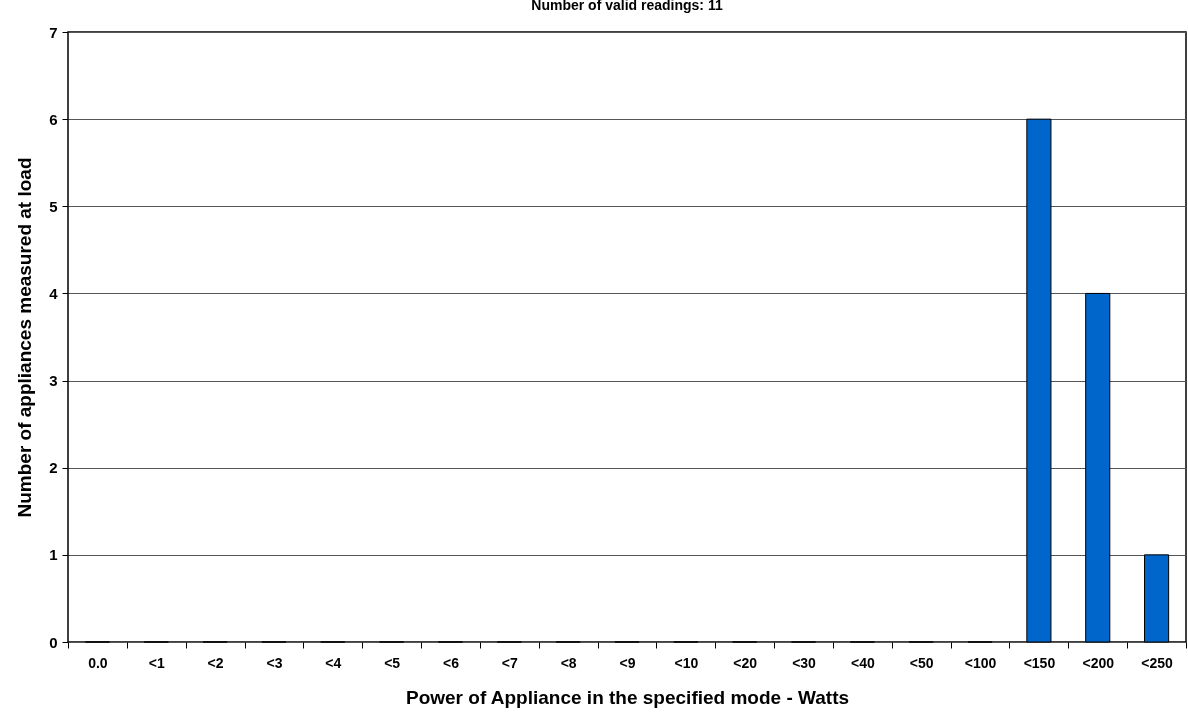 This screenshot has width=1188, height=722. Describe the element at coordinates (333, 662) in the screenshot. I see `x-tick-label: <4` at that location.